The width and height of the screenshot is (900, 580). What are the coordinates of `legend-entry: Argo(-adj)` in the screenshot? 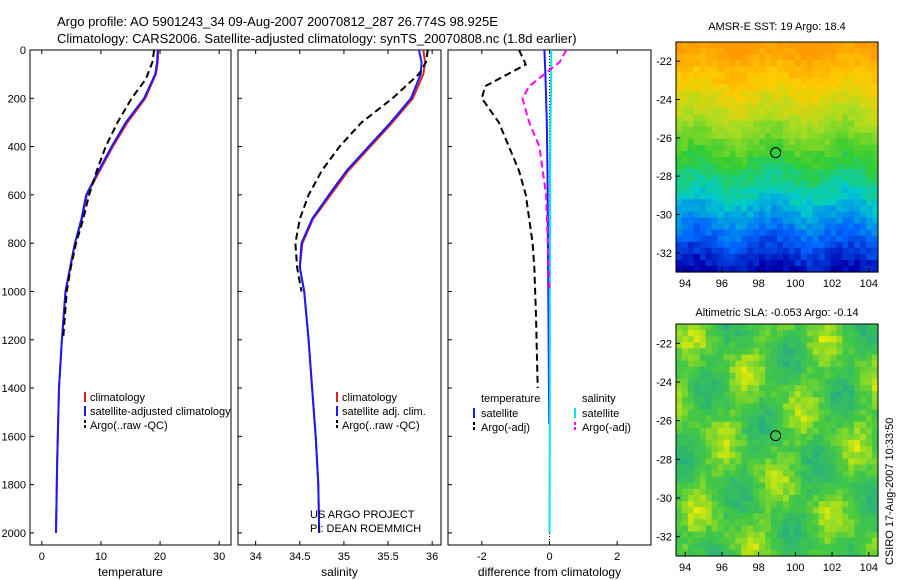 It's located at (505, 428).